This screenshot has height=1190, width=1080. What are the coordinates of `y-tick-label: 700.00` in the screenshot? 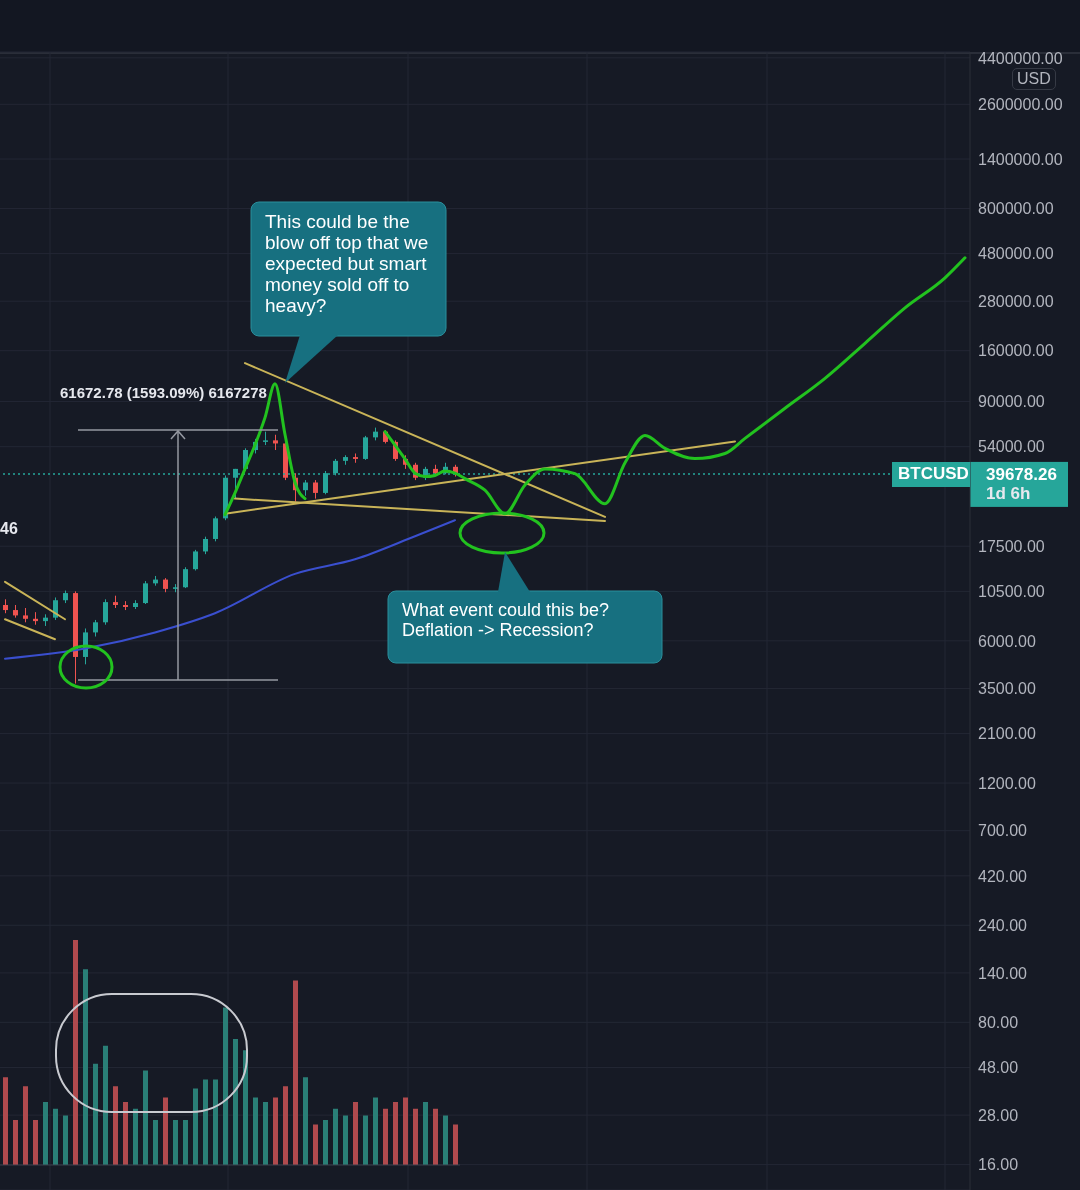 It's located at (1003, 831).